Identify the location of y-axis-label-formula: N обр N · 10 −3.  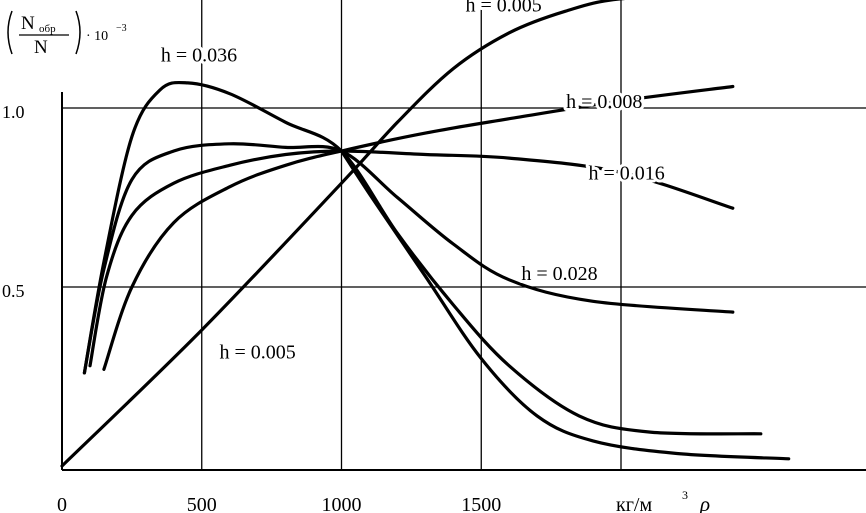
(67, 34).